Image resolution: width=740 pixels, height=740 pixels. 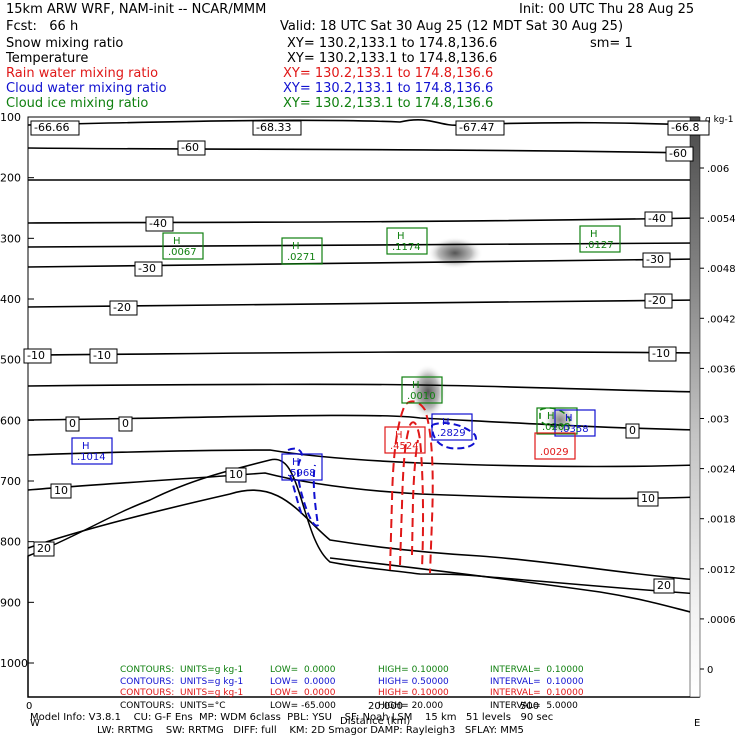 I want to click on maxima-value: .0127, so click(x=599, y=245).